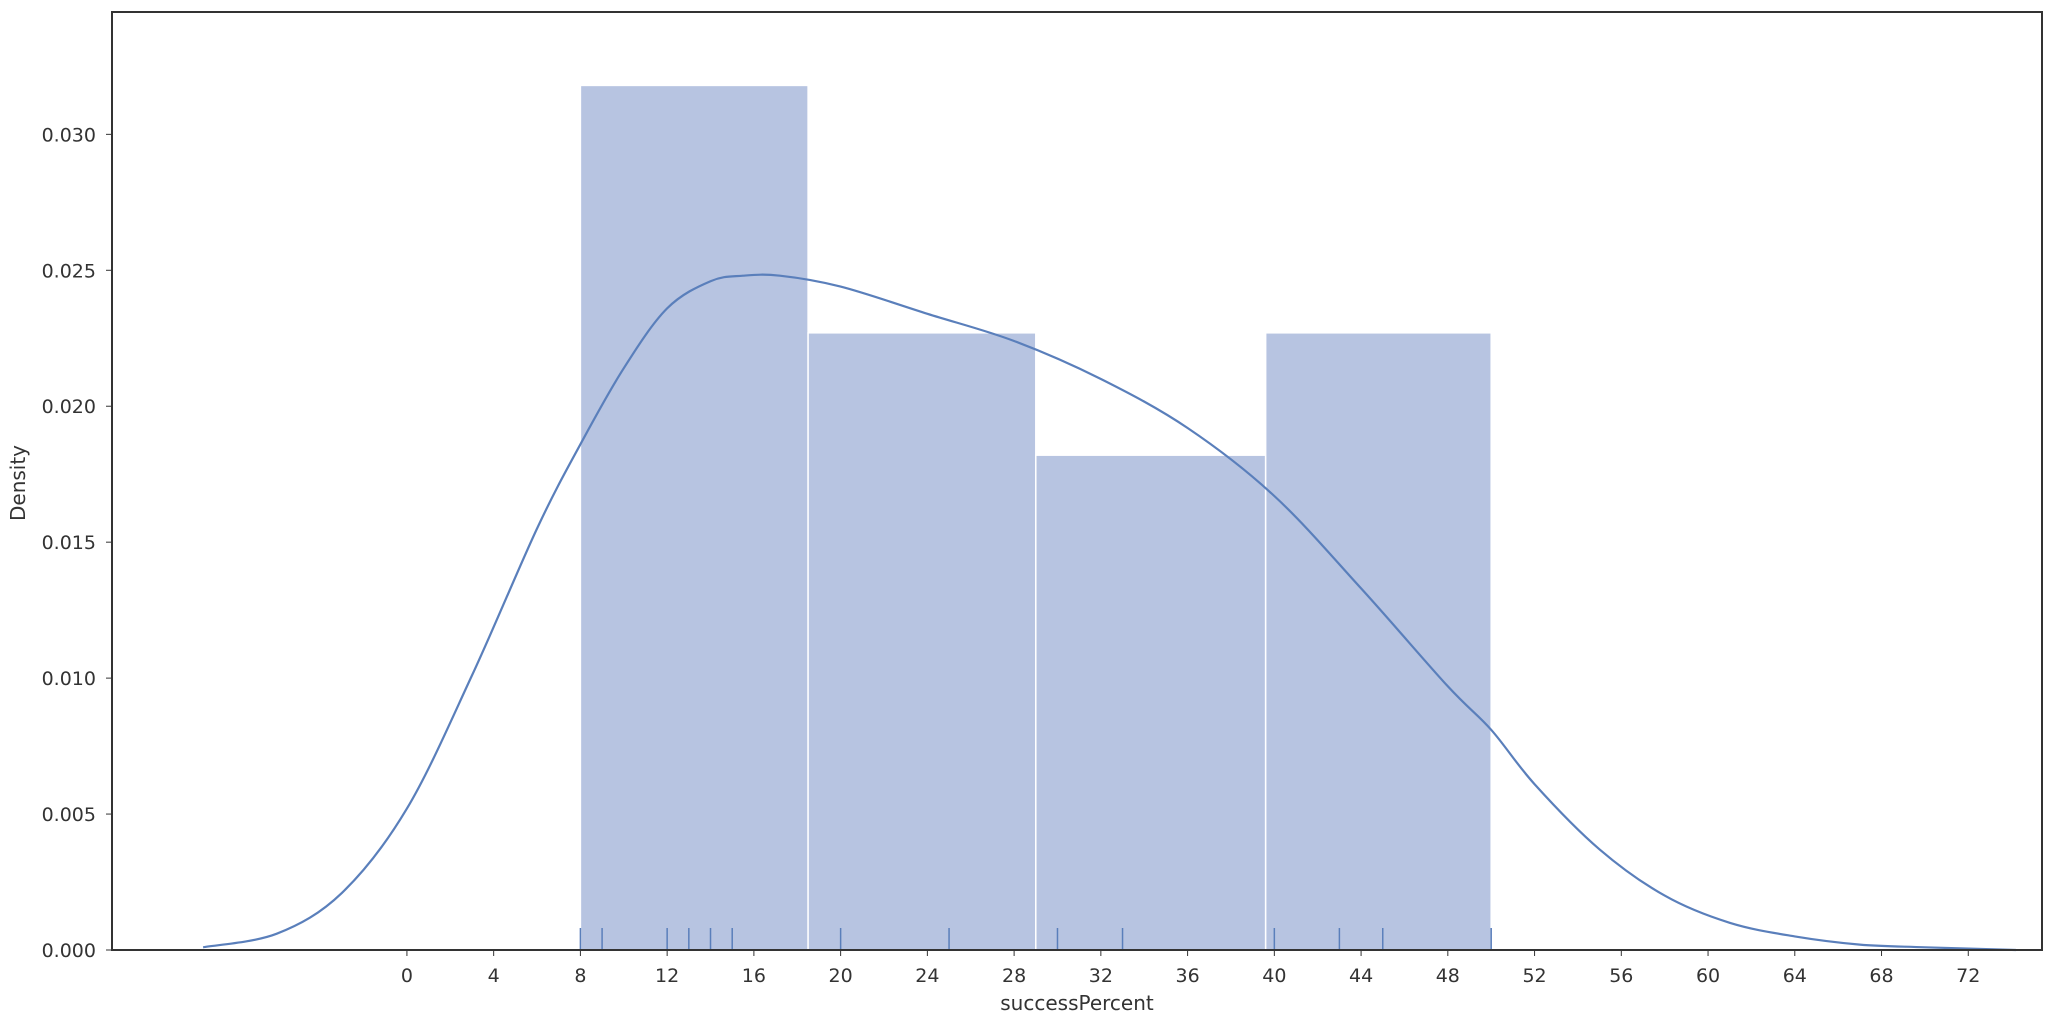 Image resolution: width=2048 pixels, height=1022 pixels. I want to click on y-tick-label-0.005: 0.005, so click(69, 815).